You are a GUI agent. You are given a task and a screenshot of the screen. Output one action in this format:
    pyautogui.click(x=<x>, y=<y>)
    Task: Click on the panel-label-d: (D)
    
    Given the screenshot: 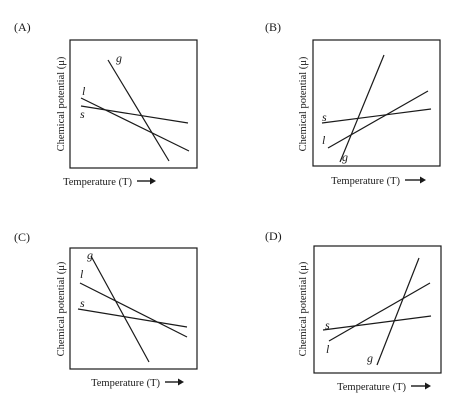 What is the action you would take?
    pyautogui.click(x=273, y=236)
    